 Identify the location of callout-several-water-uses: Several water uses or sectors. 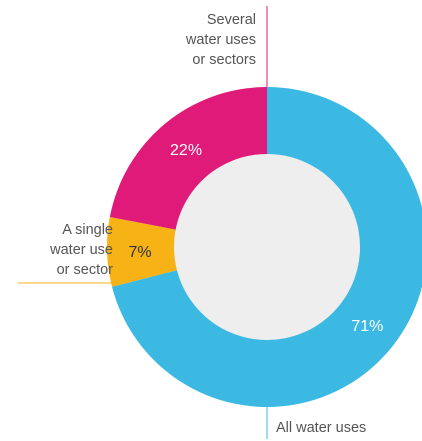
(220, 40).